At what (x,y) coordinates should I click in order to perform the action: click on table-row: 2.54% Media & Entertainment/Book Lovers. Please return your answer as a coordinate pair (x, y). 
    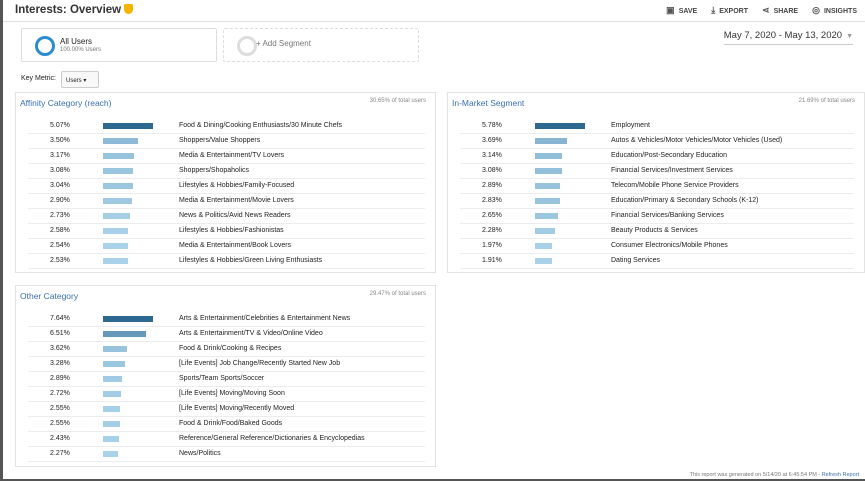
    Looking at the image, I should click on (226, 246).